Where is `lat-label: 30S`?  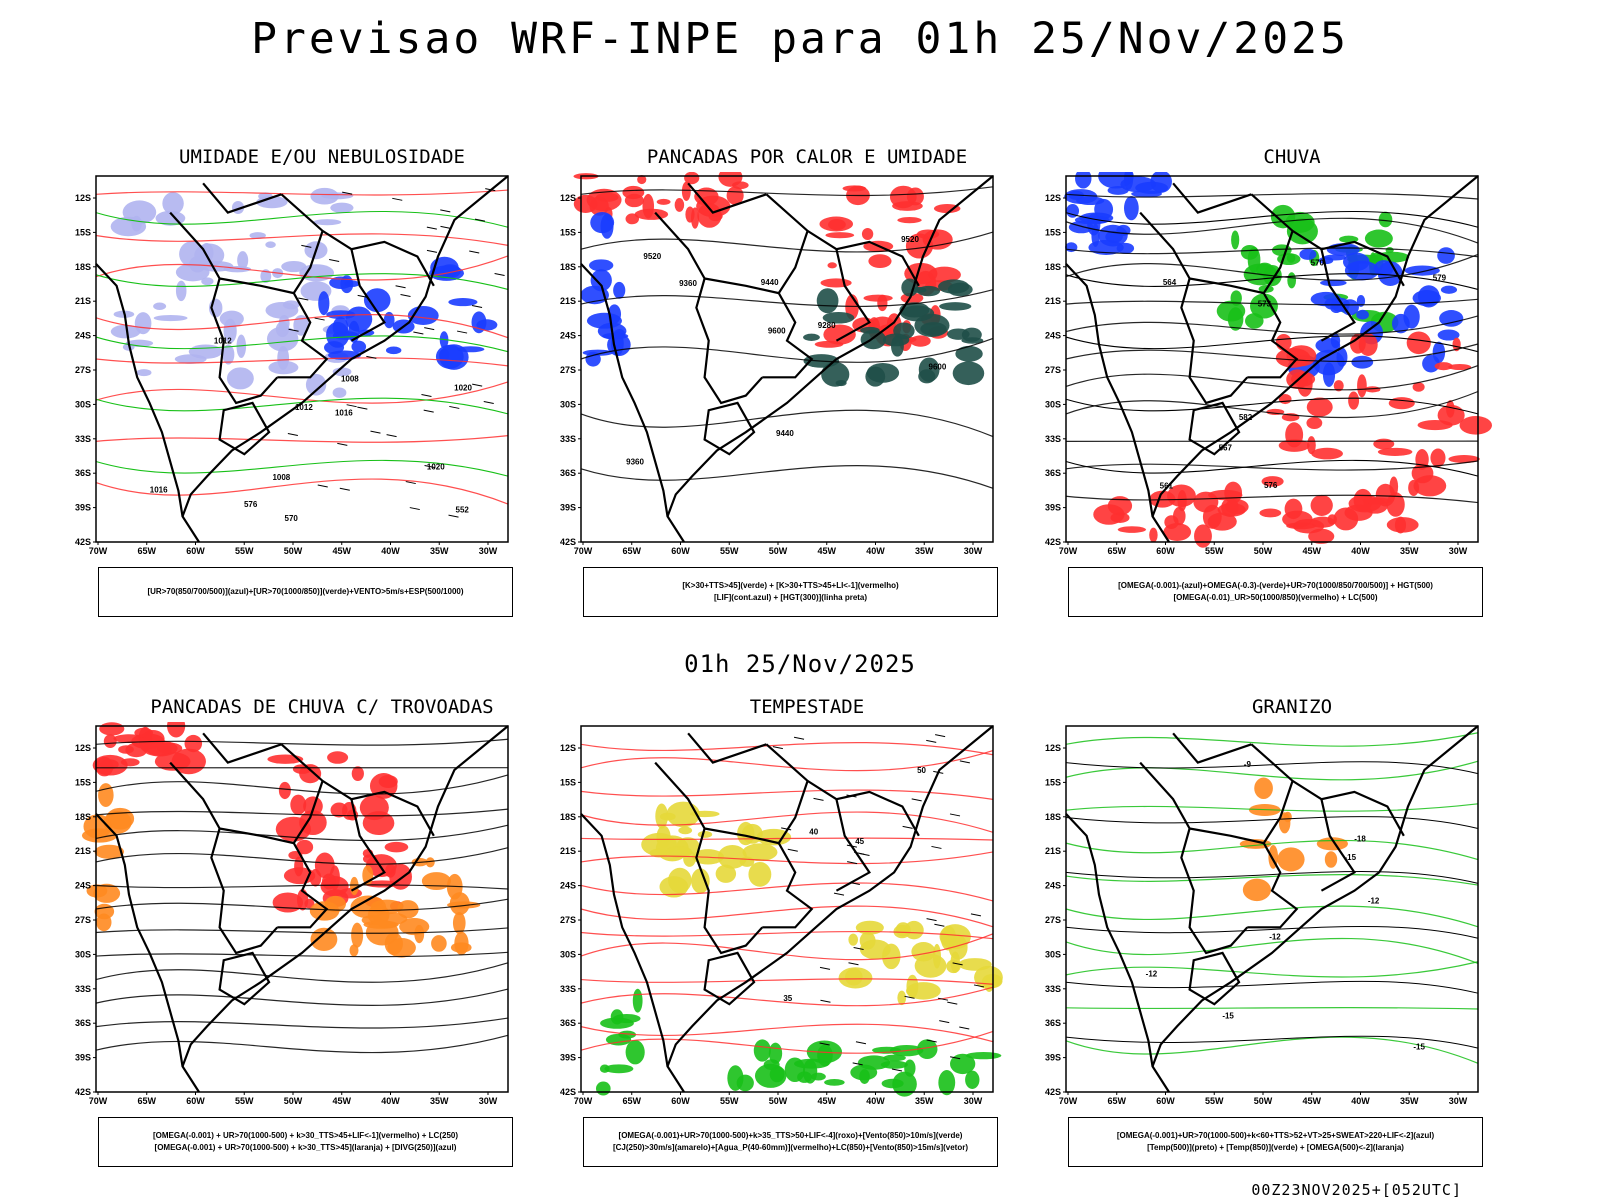 lat-label: 30S is located at coordinates (83, 404).